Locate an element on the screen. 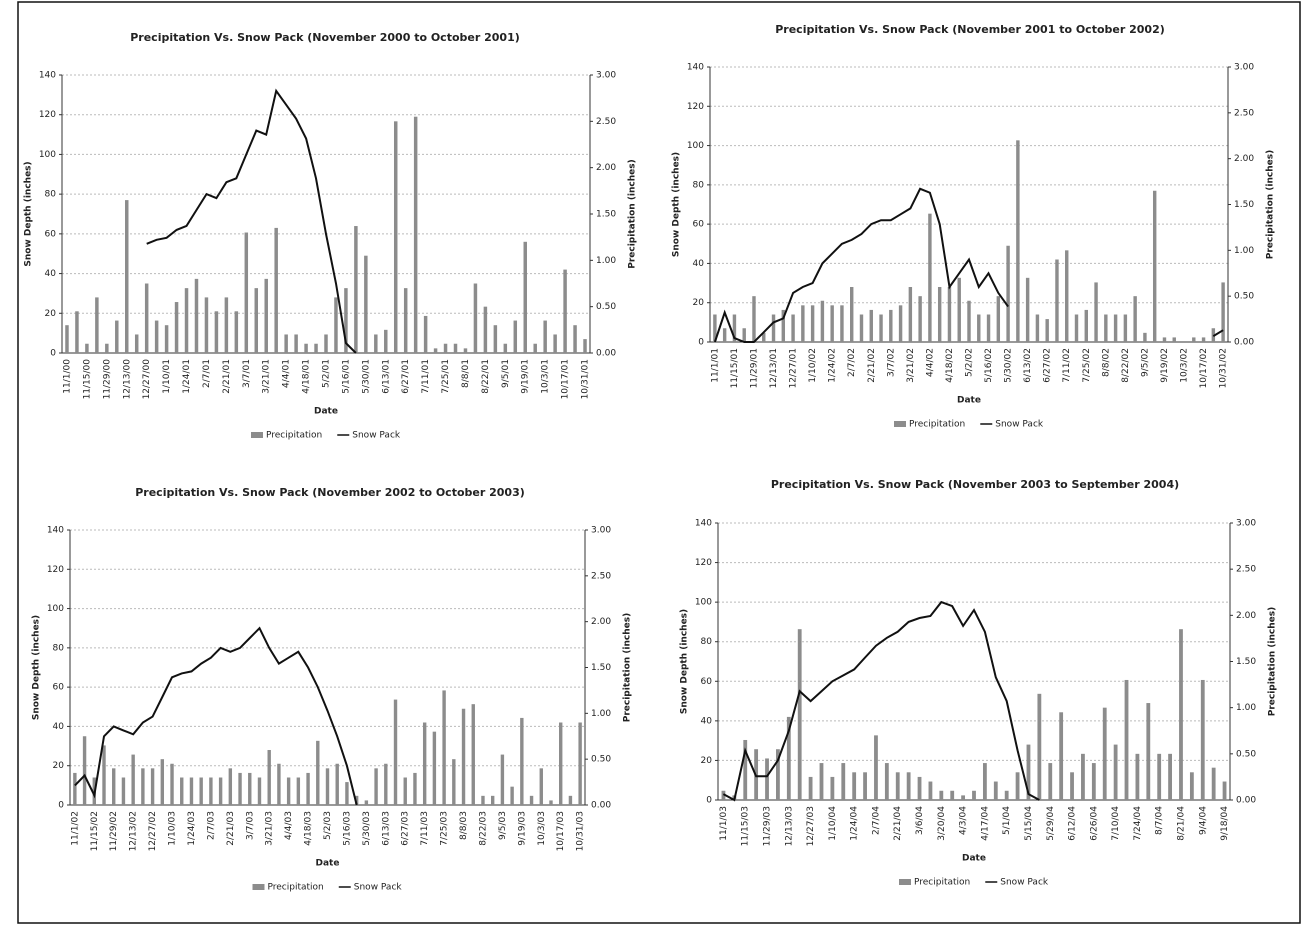 The height and width of the screenshot is (926, 1303). y-tick-label: 60 is located at coordinates (51, 234).